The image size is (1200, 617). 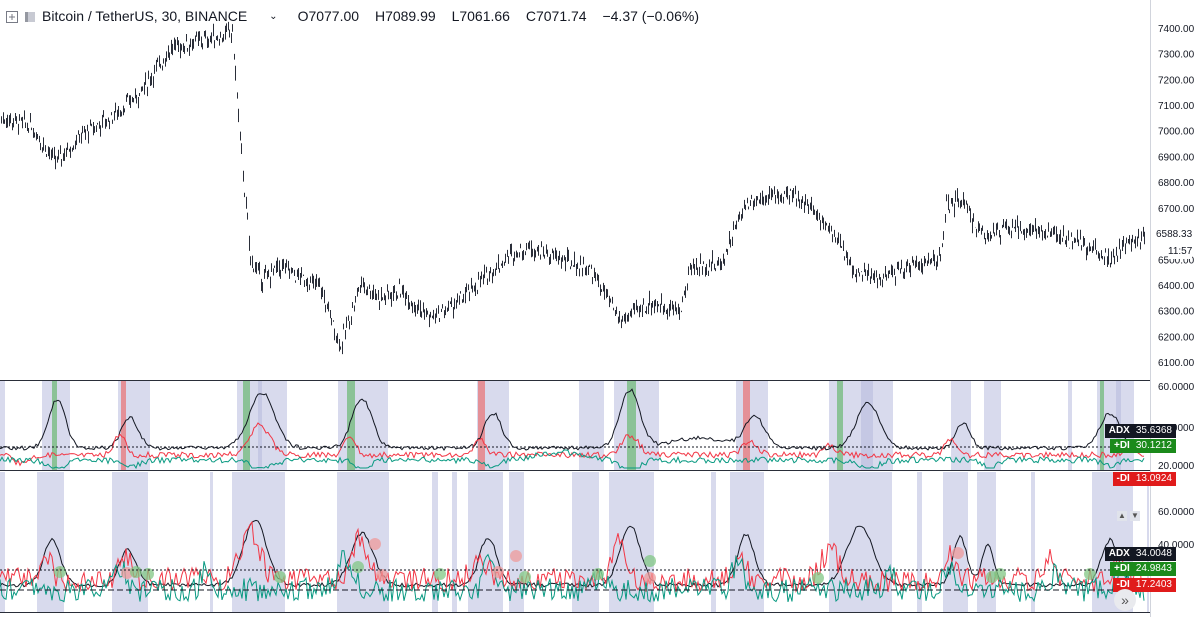 What do you see at coordinates (1143, 446) in the screenshot?
I see `pane1-plus-di-tag: +DI 30.1212` at bounding box center [1143, 446].